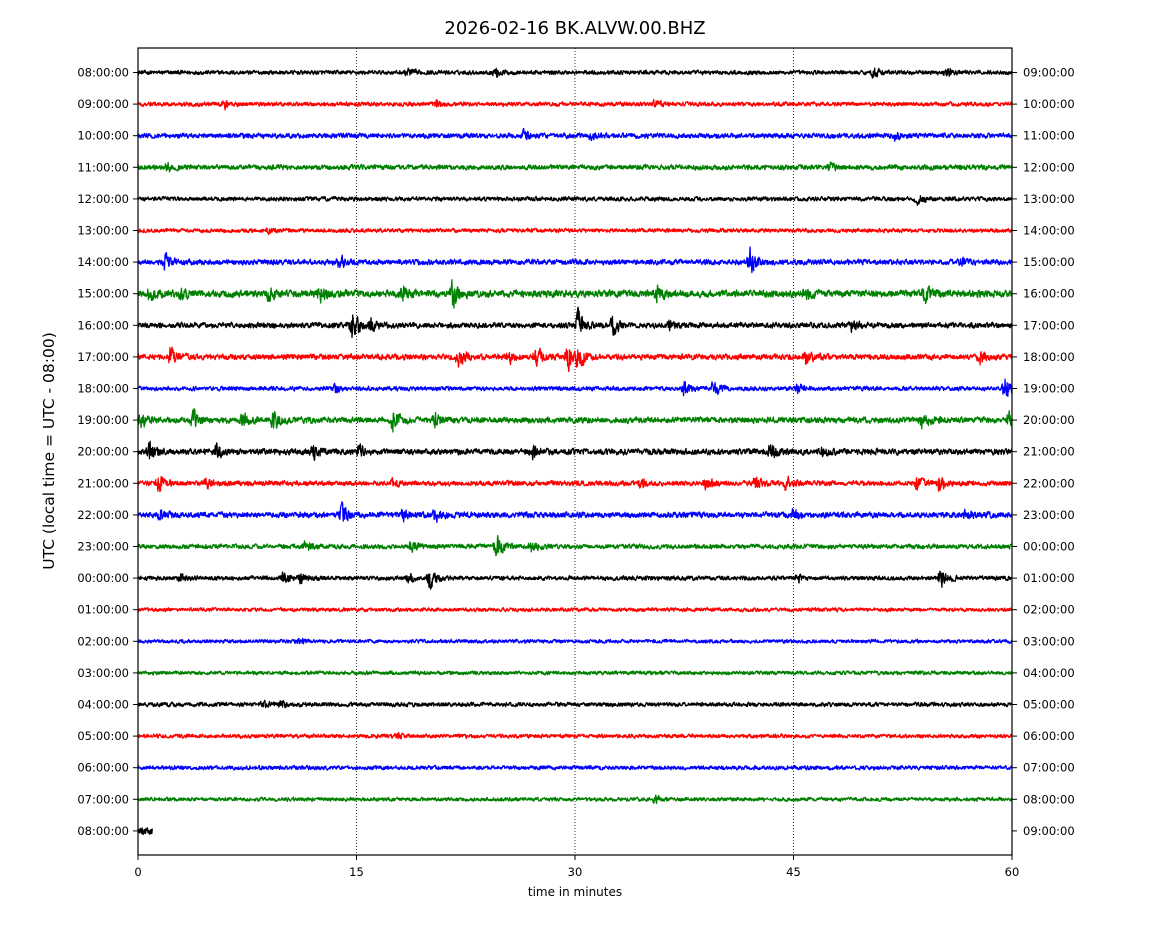  Describe the element at coordinates (1049, 483) in the screenshot. I see `right-tick-label: 22:00:00` at that location.